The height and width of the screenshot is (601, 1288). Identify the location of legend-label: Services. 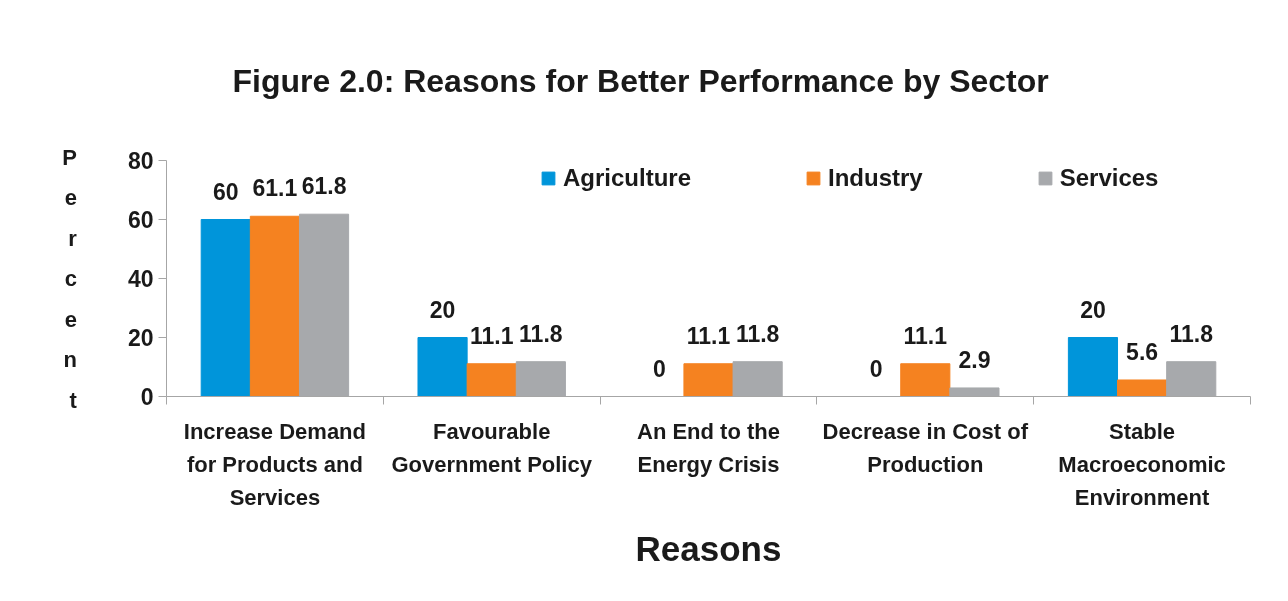
(1109, 178).